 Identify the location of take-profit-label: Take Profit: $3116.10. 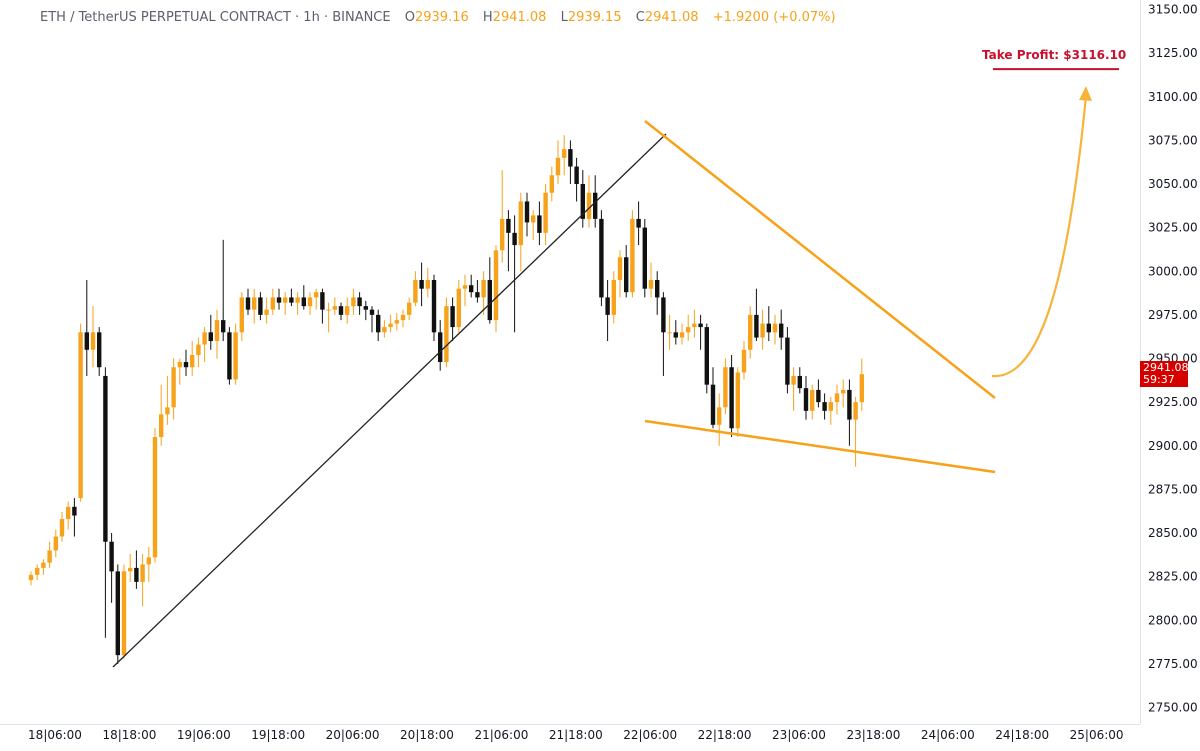
(1054, 55).